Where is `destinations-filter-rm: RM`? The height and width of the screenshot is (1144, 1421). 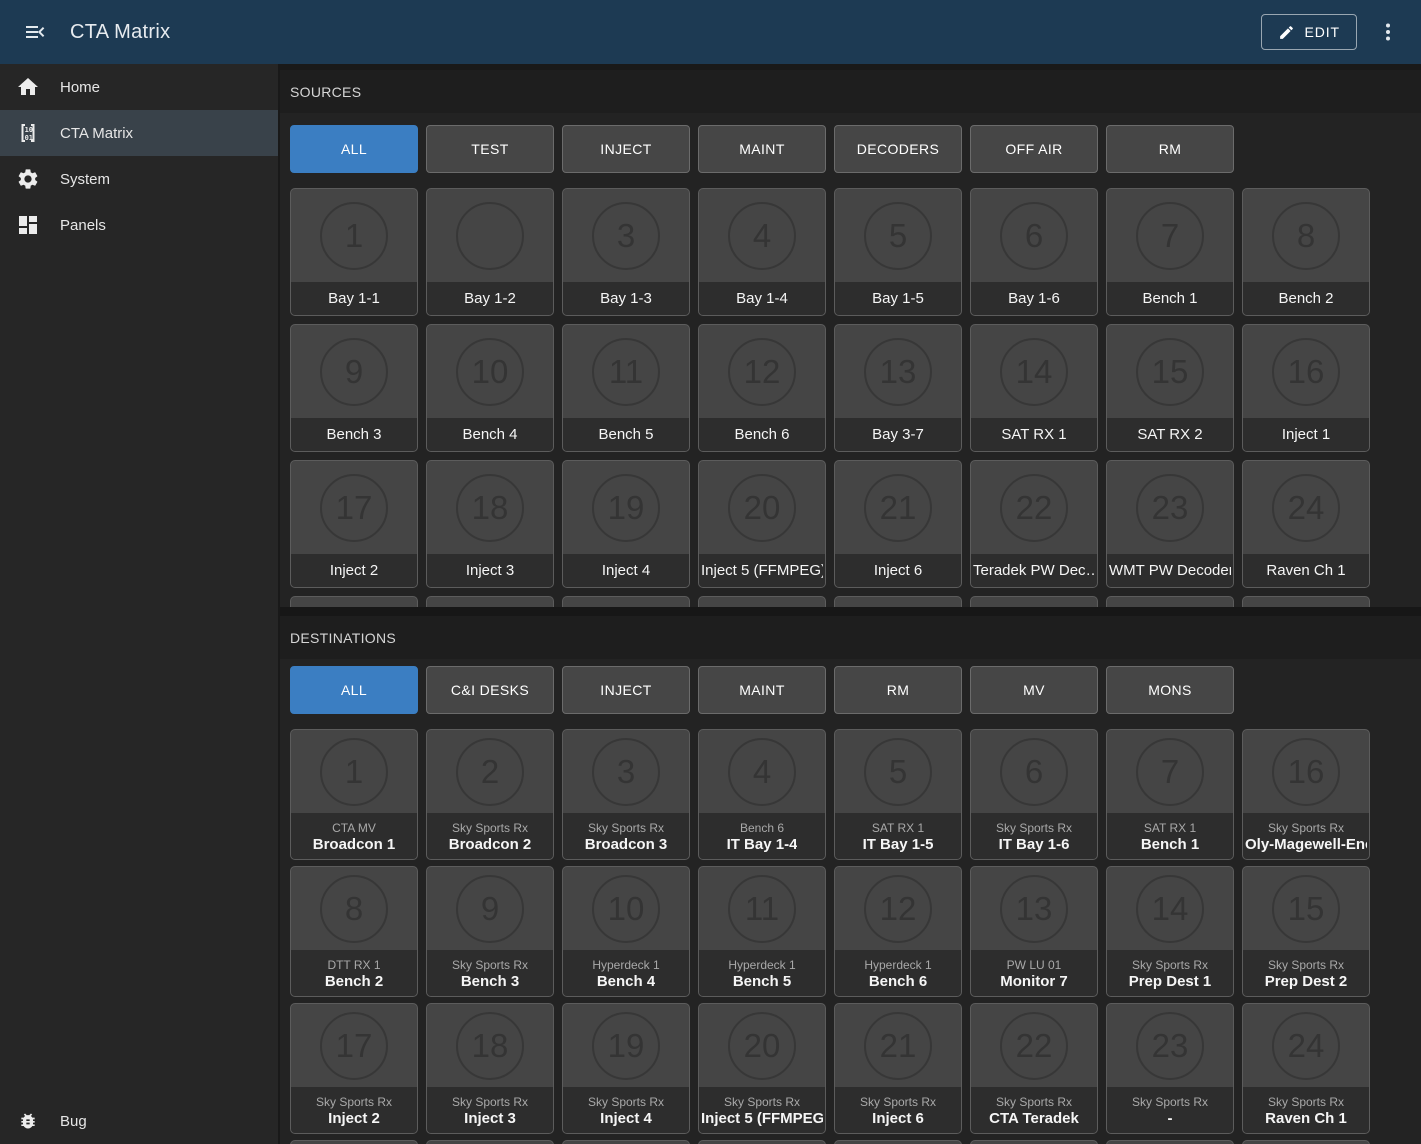 destinations-filter-rm: RM is located at coordinates (898, 690).